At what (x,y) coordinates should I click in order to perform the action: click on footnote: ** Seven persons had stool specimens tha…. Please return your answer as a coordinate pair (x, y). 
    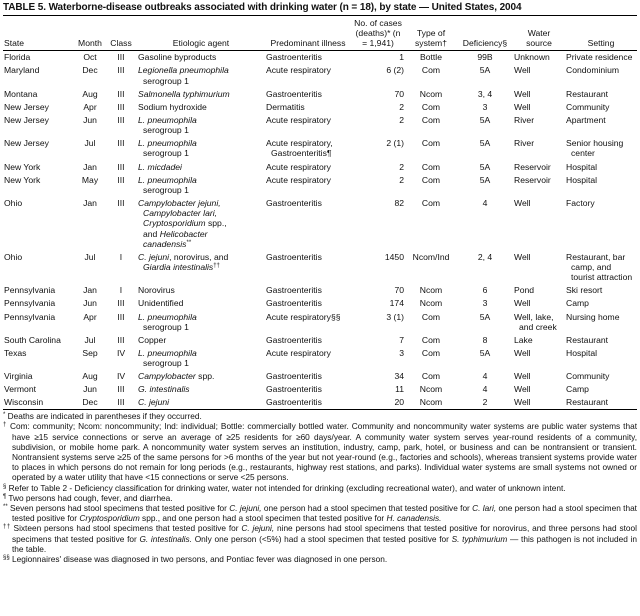
    Looking at the image, I should click on (320, 513).